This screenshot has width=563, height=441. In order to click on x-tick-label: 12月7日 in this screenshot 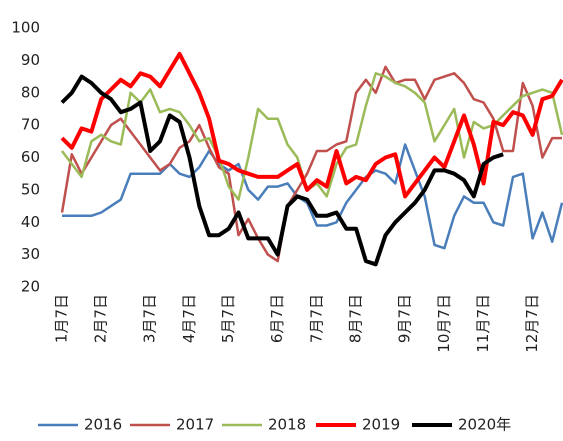, I will do `click(532, 323)`.